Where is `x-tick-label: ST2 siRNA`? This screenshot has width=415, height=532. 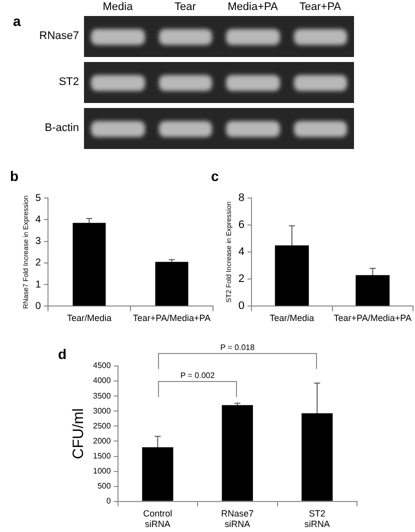
x-tick-label: ST2 siRNA is located at coordinates (317, 519).